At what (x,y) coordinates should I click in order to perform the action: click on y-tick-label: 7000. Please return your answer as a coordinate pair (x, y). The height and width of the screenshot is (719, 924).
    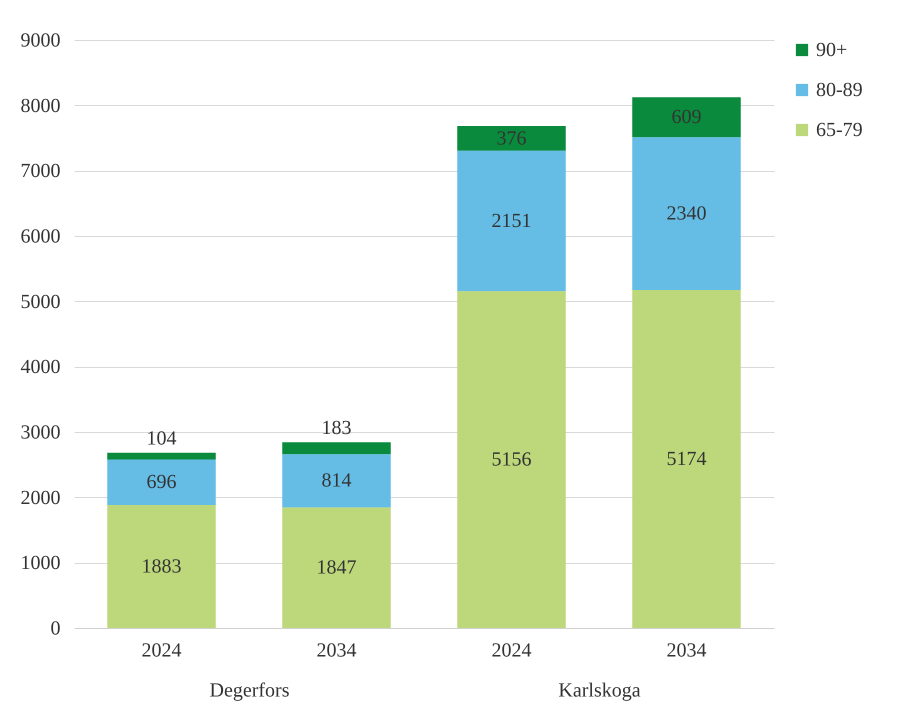
    Looking at the image, I should click on (40, 171).